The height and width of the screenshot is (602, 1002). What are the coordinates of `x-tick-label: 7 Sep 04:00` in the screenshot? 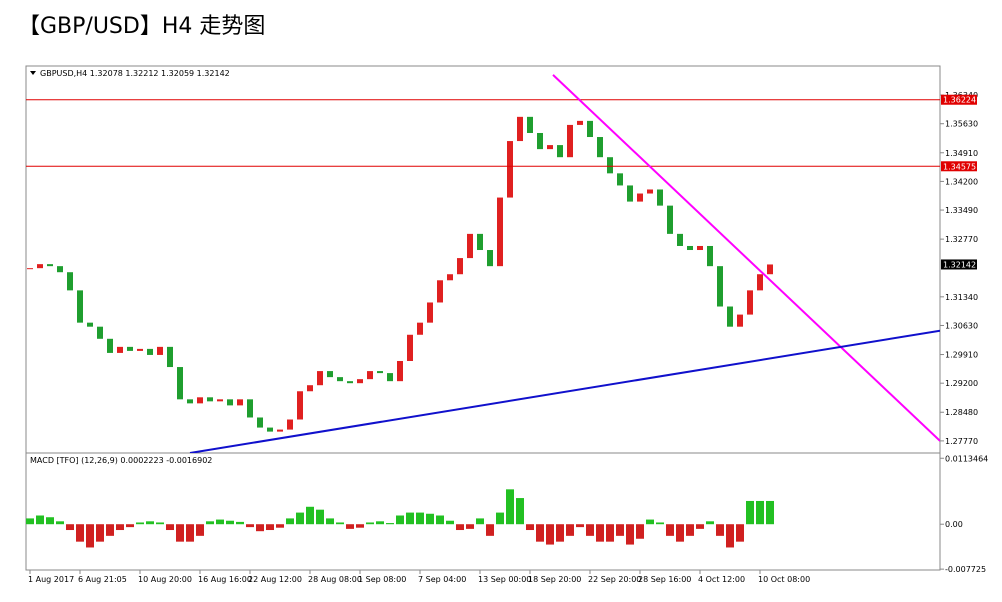 It's located at (442, 579).